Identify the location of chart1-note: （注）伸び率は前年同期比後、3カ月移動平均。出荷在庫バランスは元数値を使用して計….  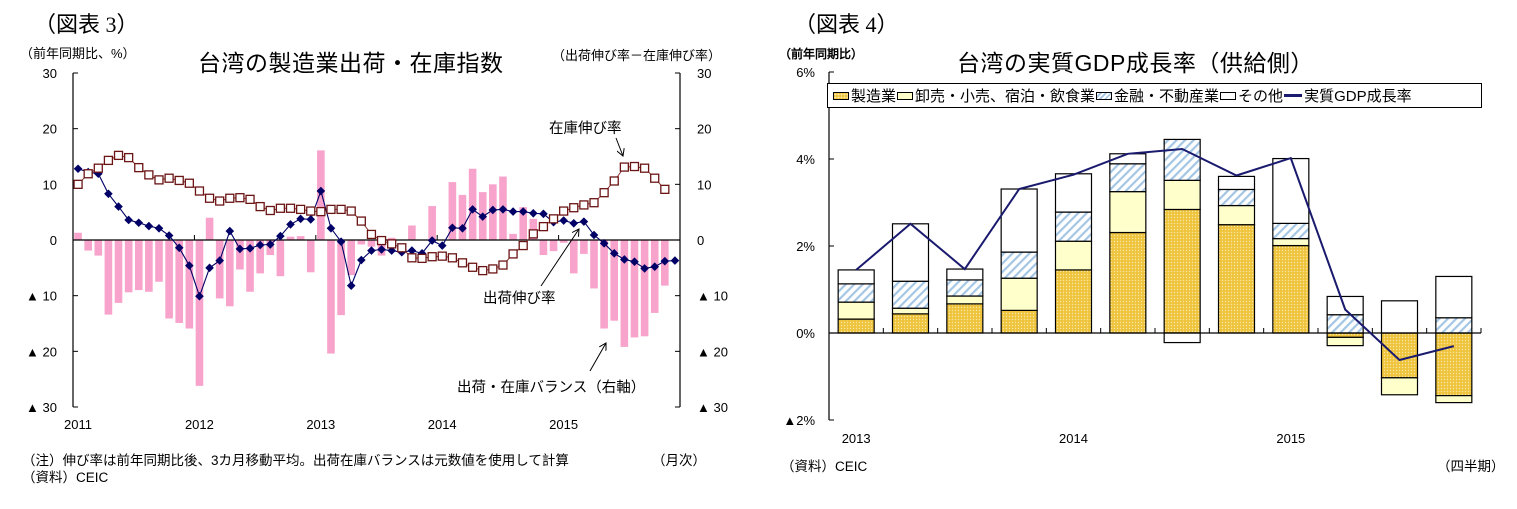
(295, 460).